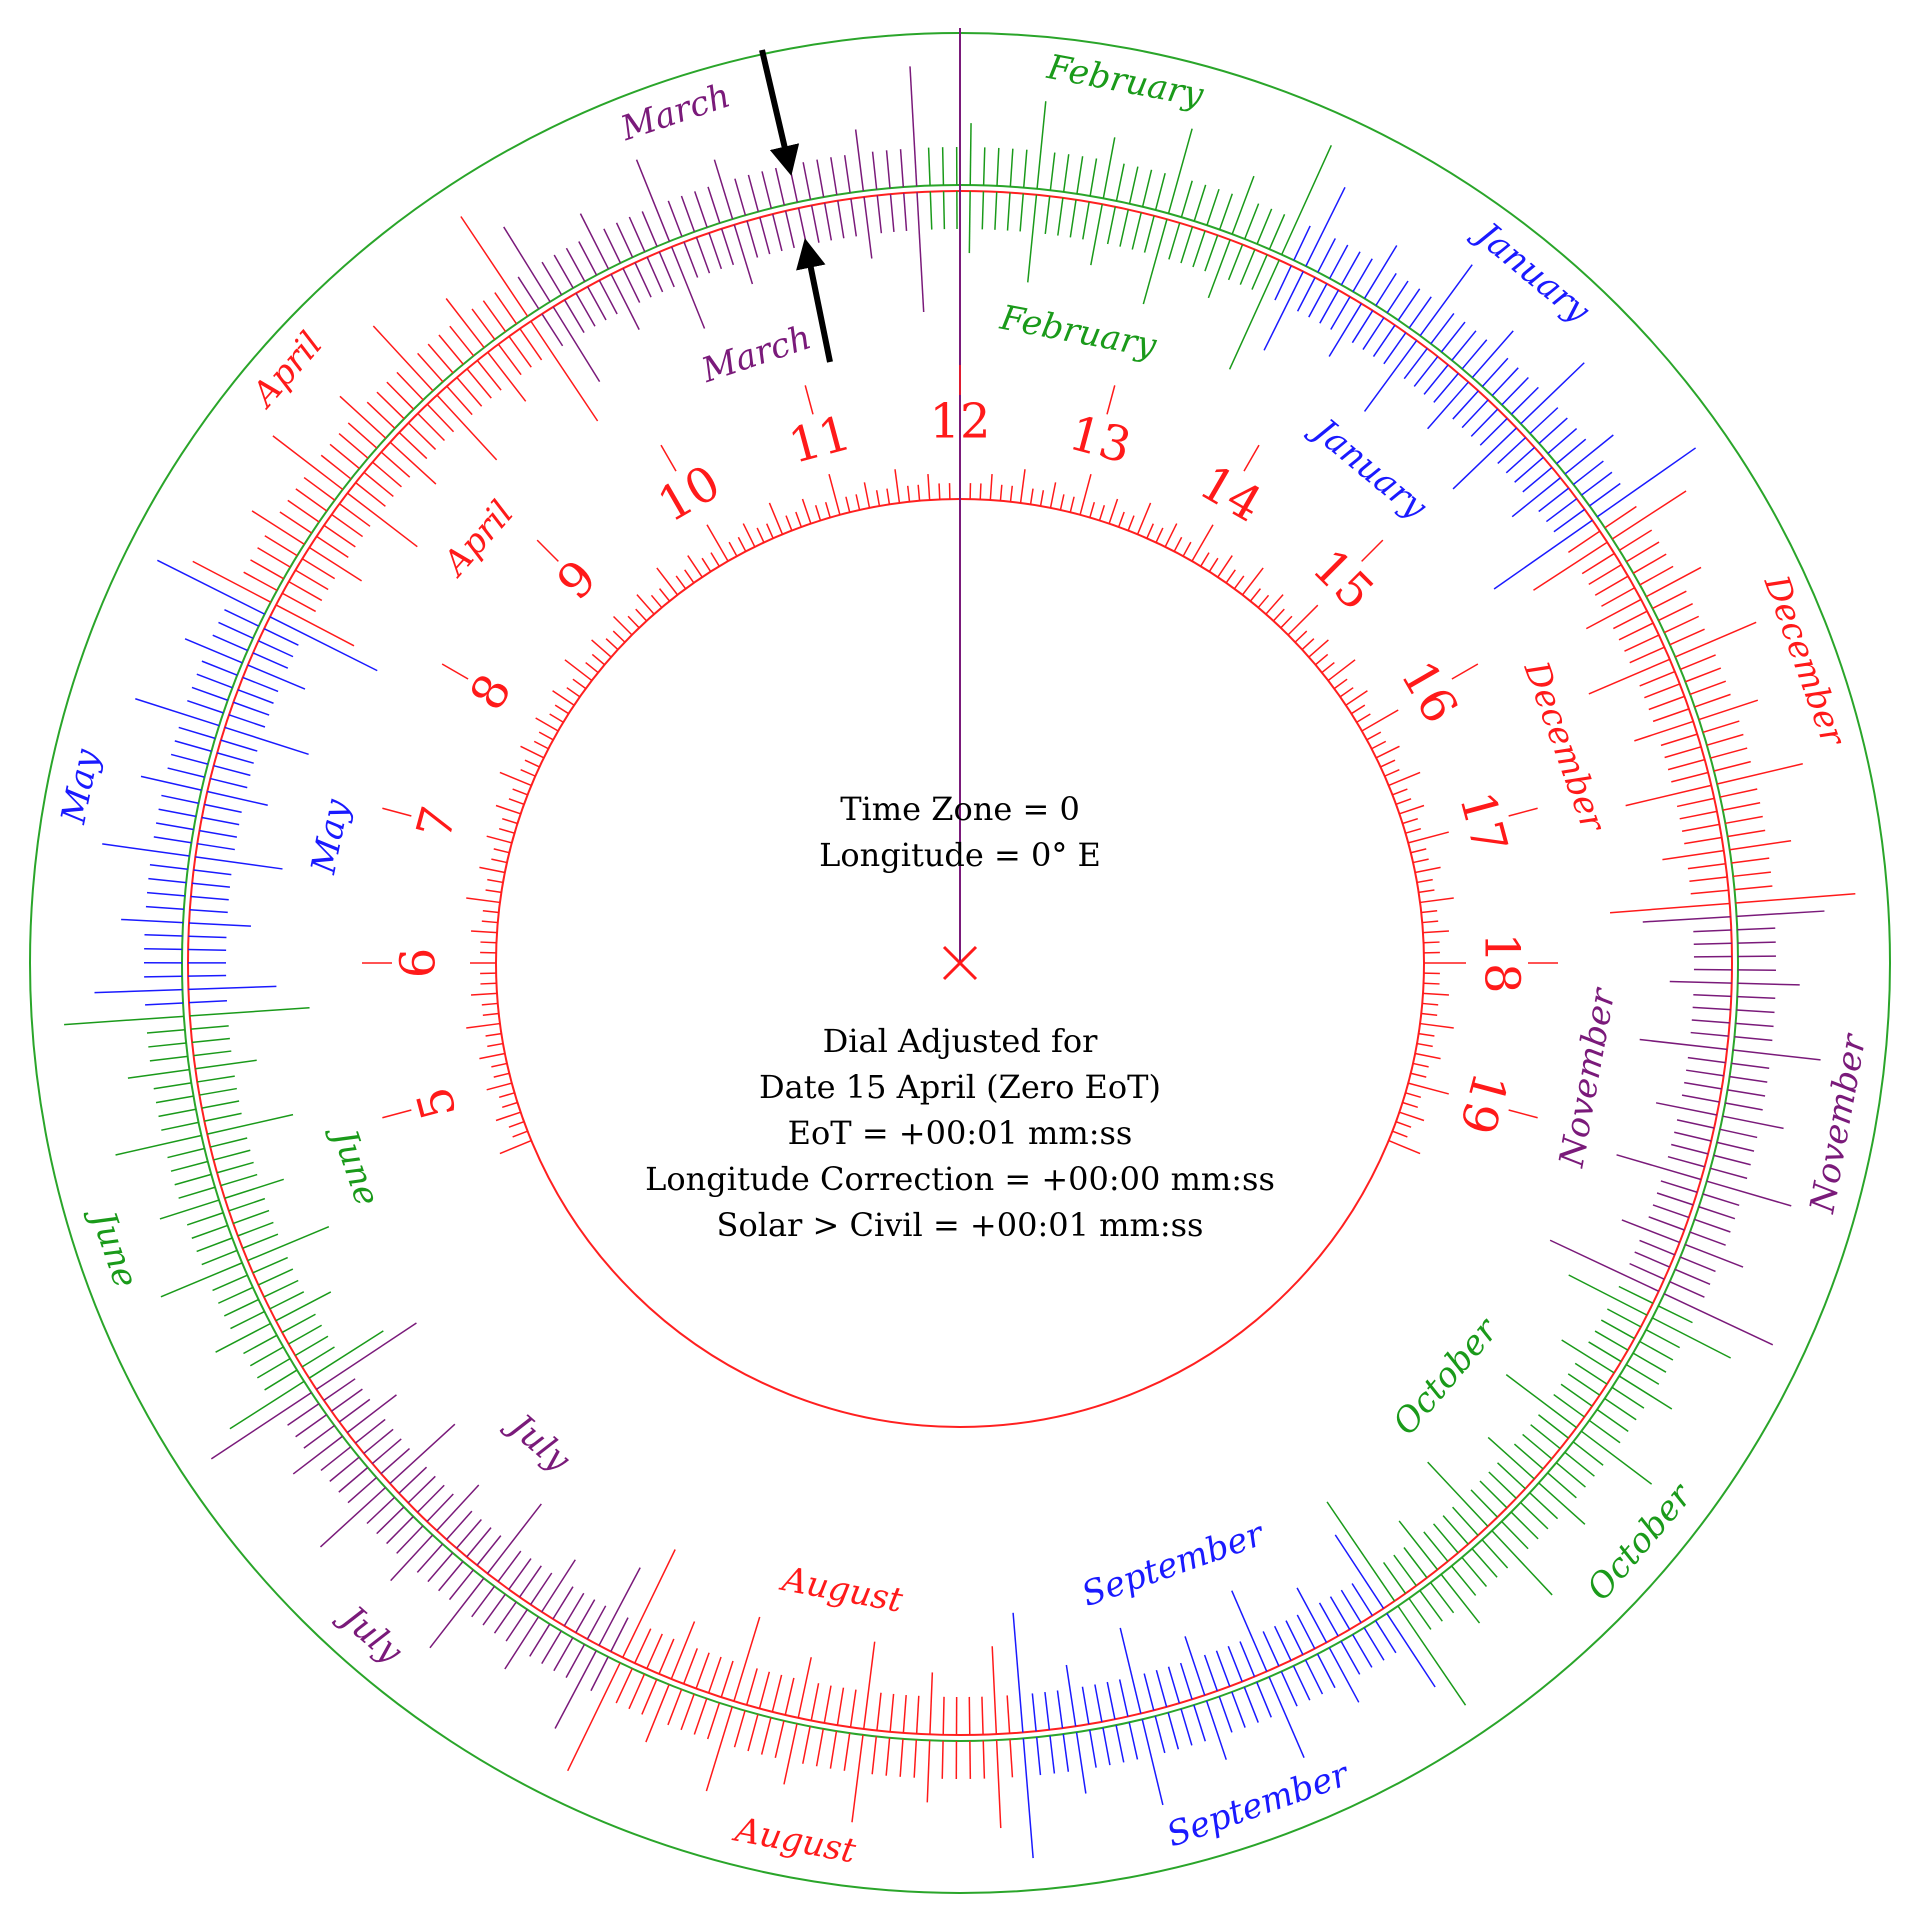 This screenshot has width=1920, height=1920. What do you see at coordinates (675, 112) in the screenshot?
I see `month-label-outer: March` at bounding box center [675, 112].